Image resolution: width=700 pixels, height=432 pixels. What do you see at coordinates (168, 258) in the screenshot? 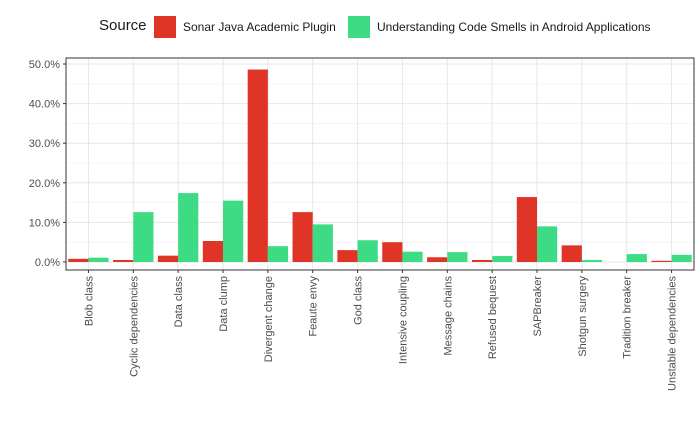
I see `bar-sonar-data-class` at bounding box center [168, 258].